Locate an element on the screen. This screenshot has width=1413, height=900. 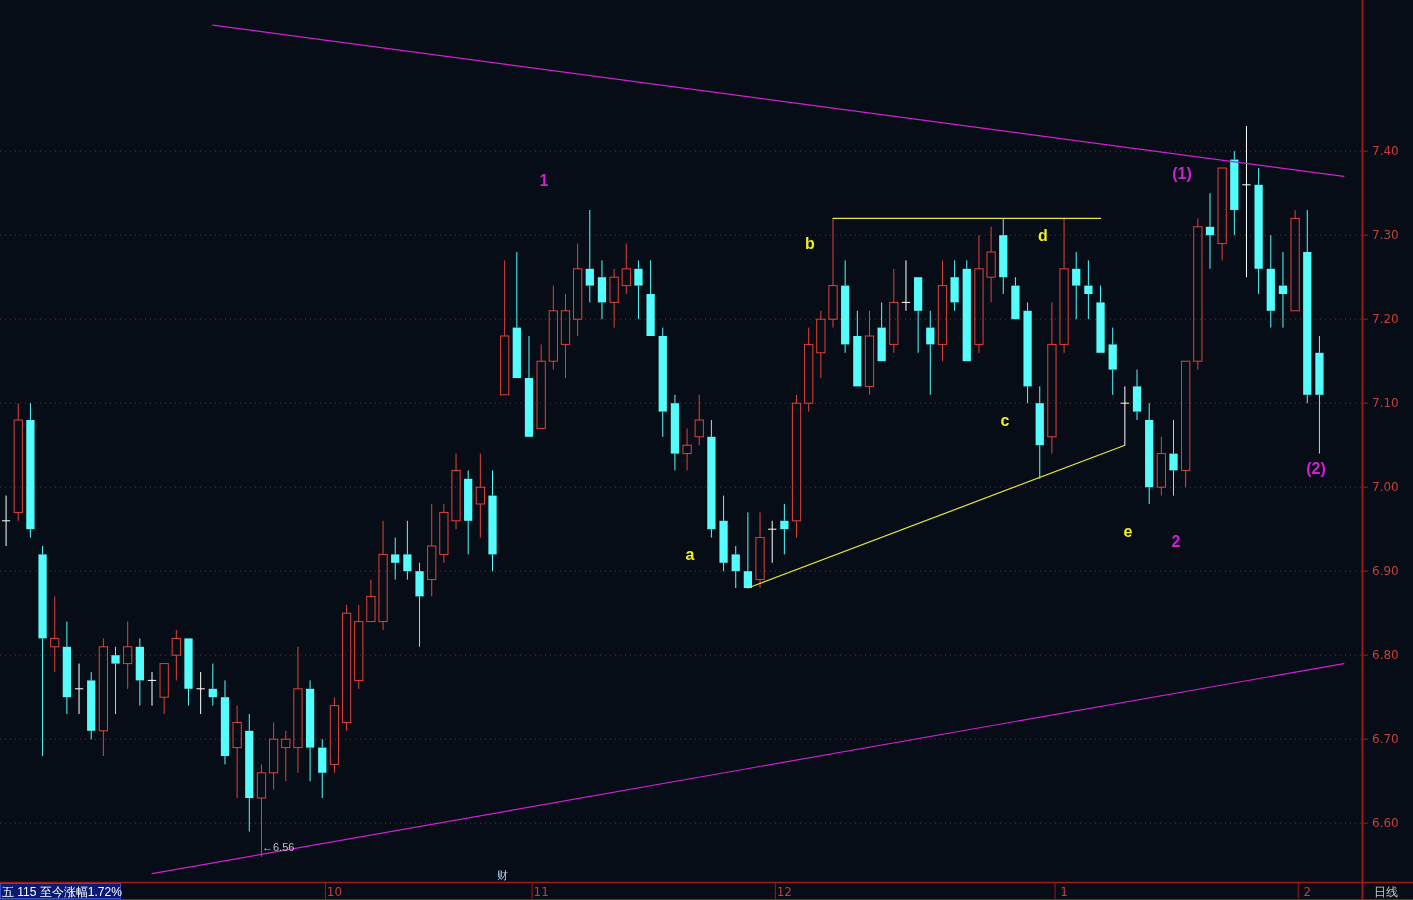
x-tick-label: 12 is located at coordinates (784, 892).